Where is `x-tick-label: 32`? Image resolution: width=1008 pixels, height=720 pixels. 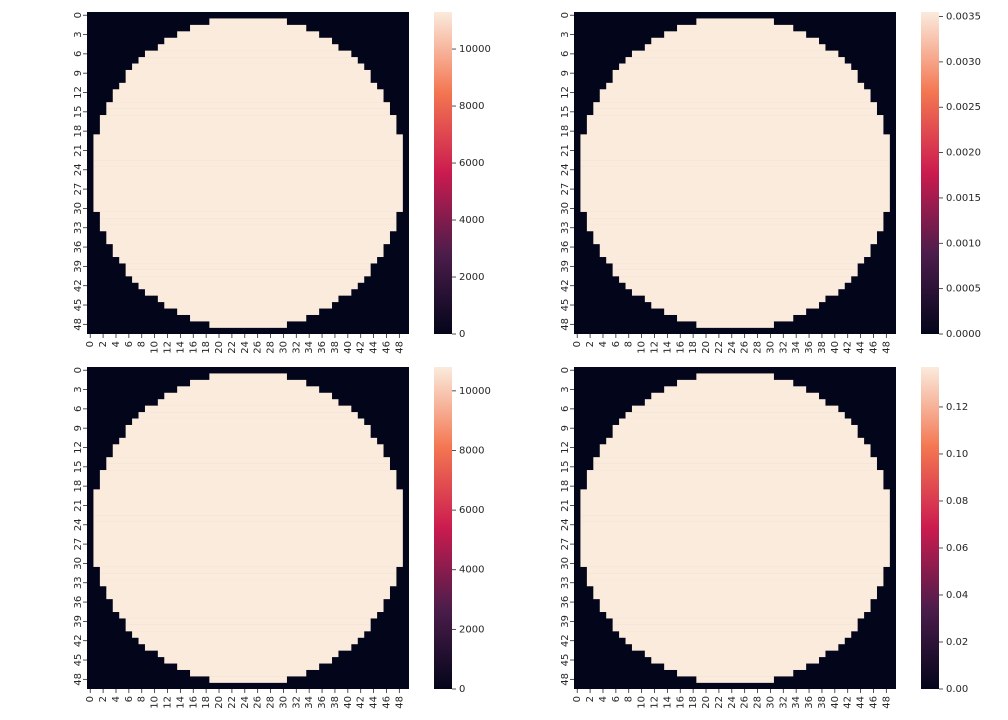 x-tick-label: 32 is located at coordinates (296, 347).